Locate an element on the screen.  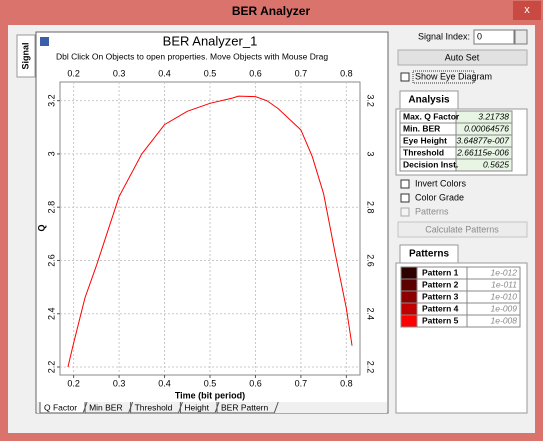
auto-set-label: Auto Set is located at coordinates (462, 57).